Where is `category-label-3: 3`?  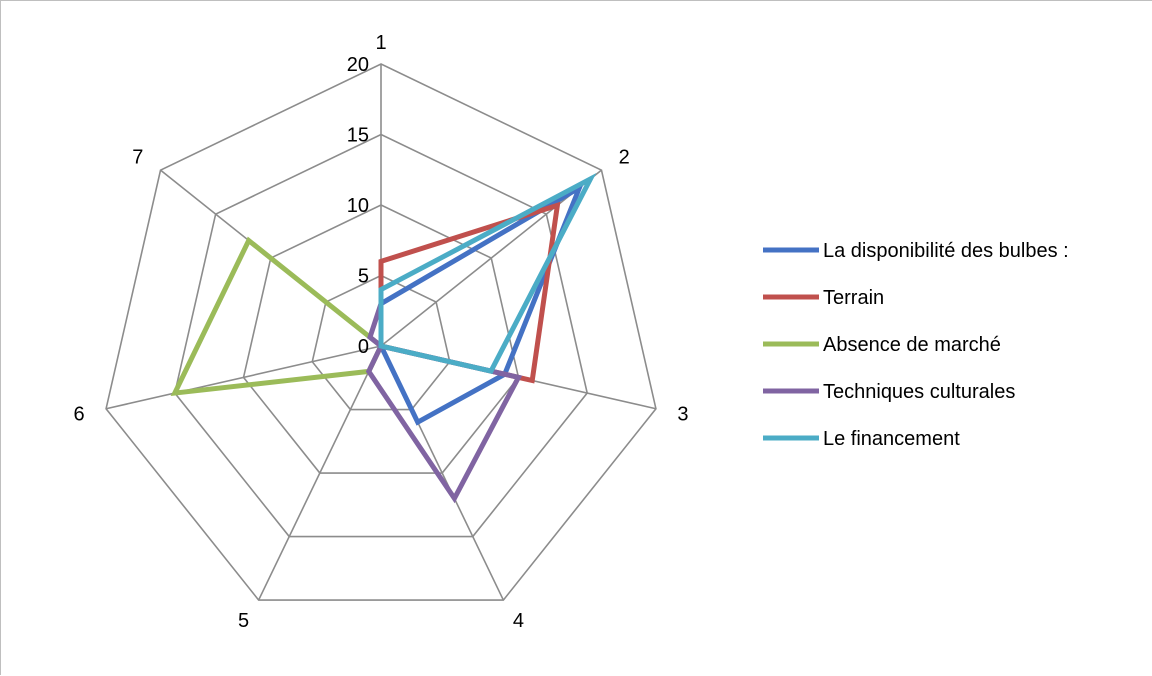 category-label-3: 3 is located at coordinates (682, 415).